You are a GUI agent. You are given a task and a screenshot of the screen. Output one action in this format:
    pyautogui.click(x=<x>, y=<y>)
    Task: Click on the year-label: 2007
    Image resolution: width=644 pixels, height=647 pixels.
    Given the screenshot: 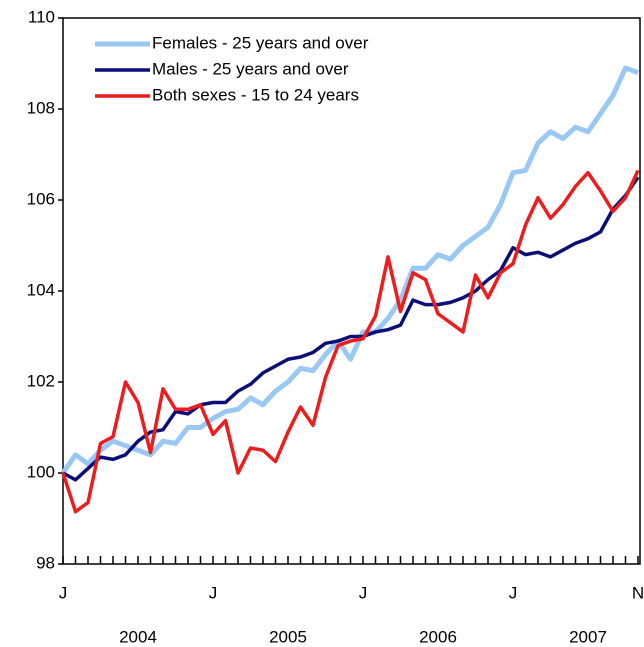 What is the action you would take?
    pyautogui.click(x=588, y=636)
    